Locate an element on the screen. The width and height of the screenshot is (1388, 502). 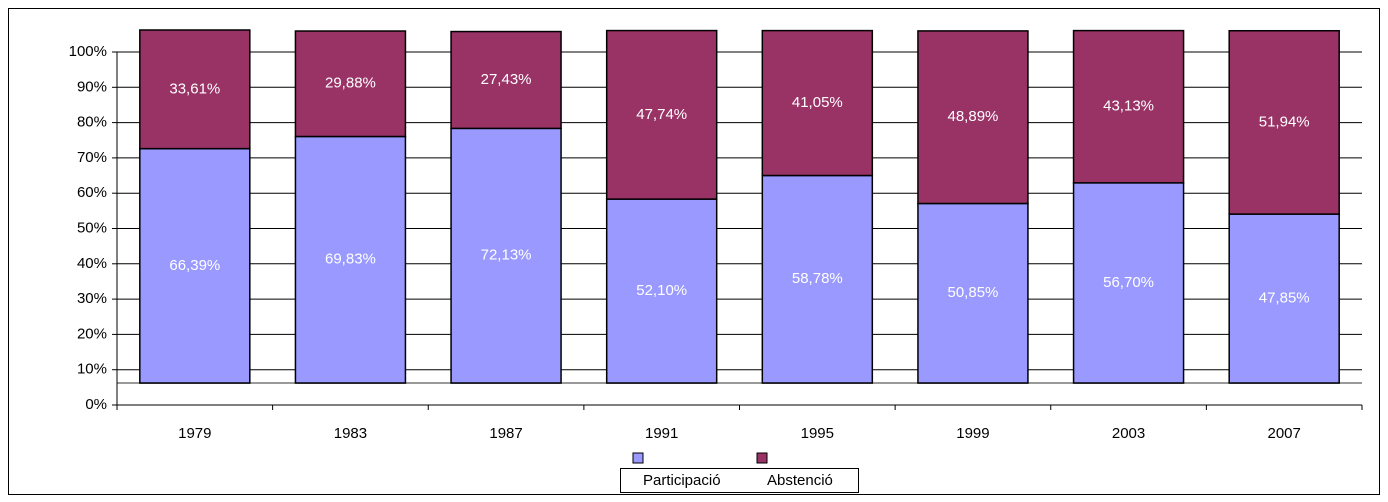
y-tick-label: 40% is located at coordinates (92, 263).